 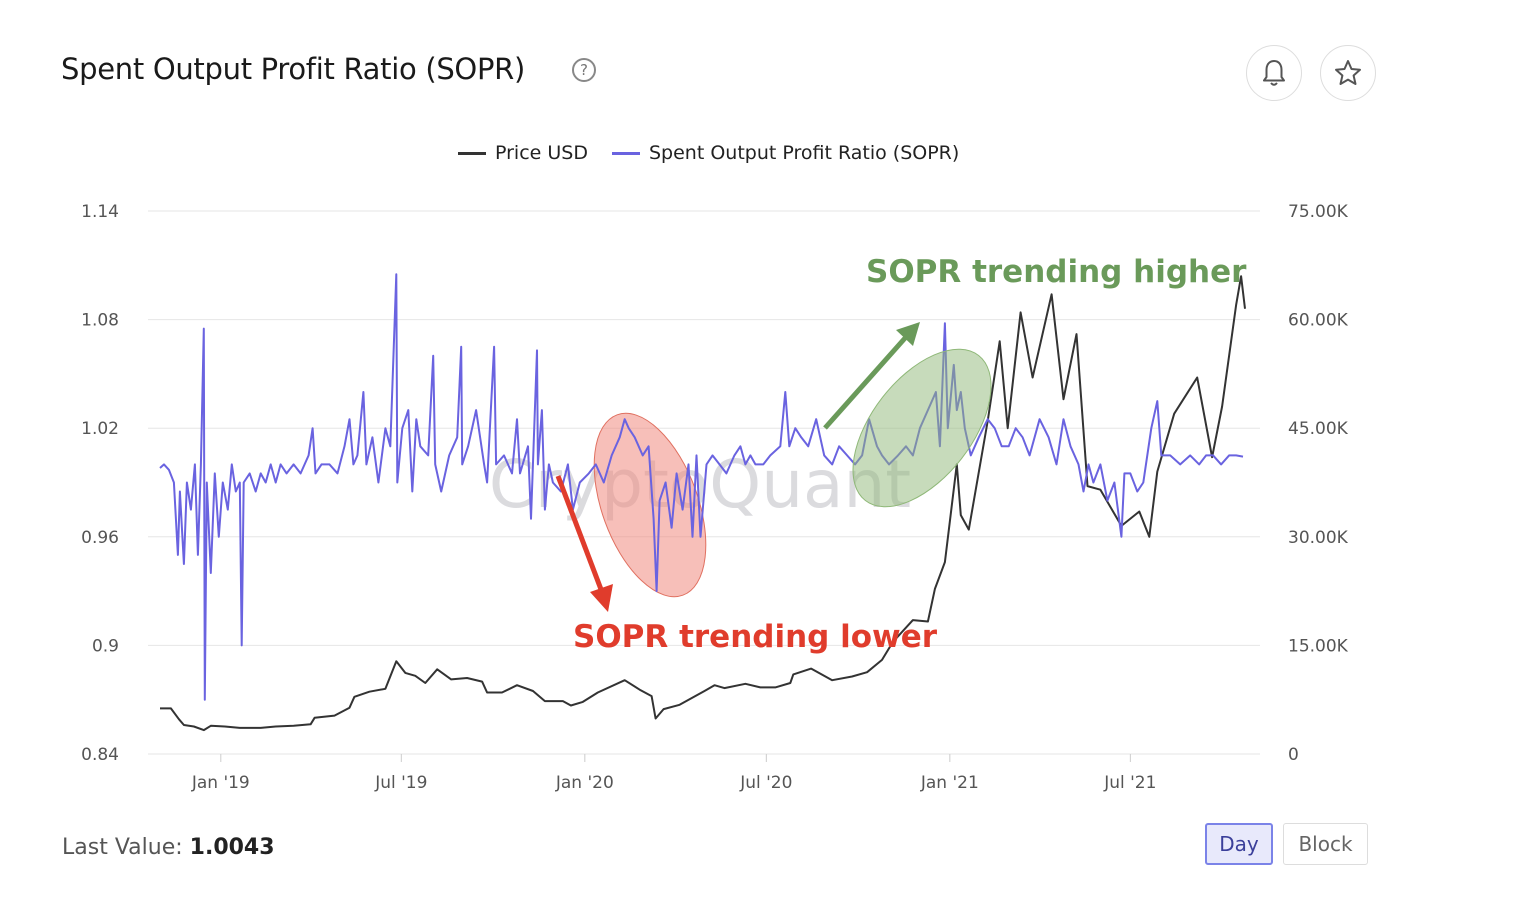 I want to click on annotation-arrow-higher, so click(x=871, y=376).